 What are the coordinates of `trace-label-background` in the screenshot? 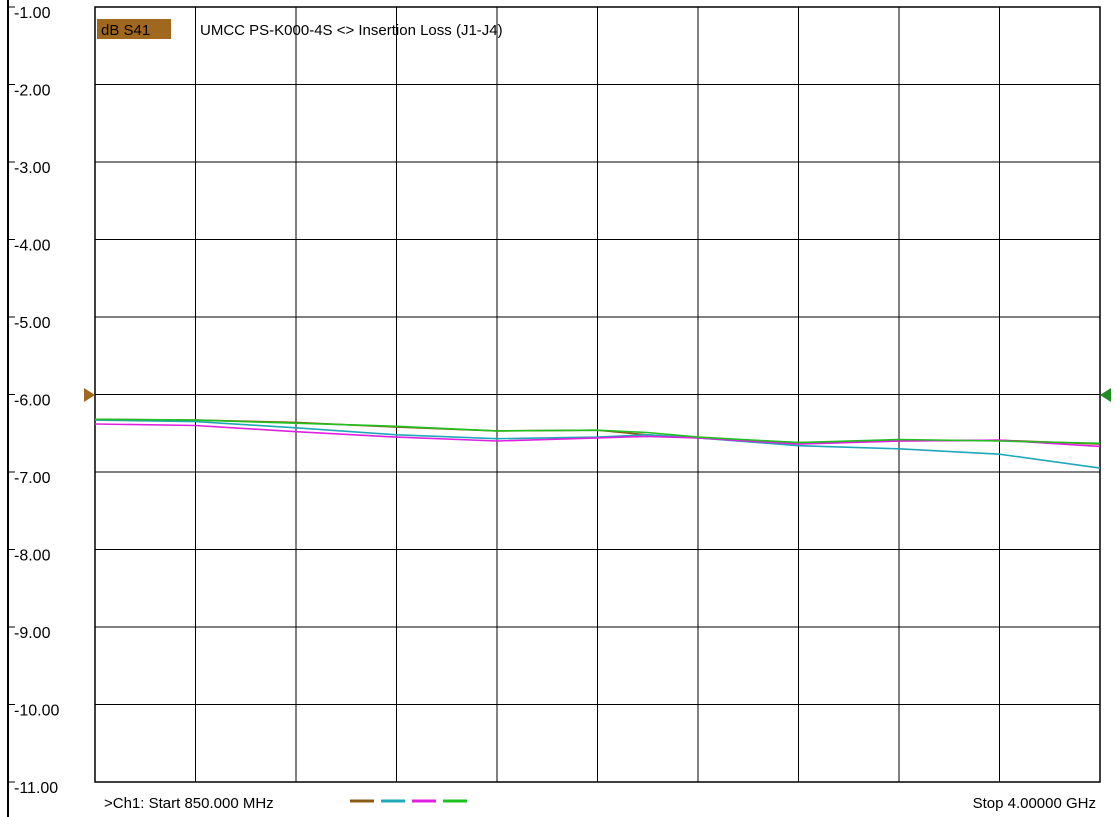 It's located at (134, 29).